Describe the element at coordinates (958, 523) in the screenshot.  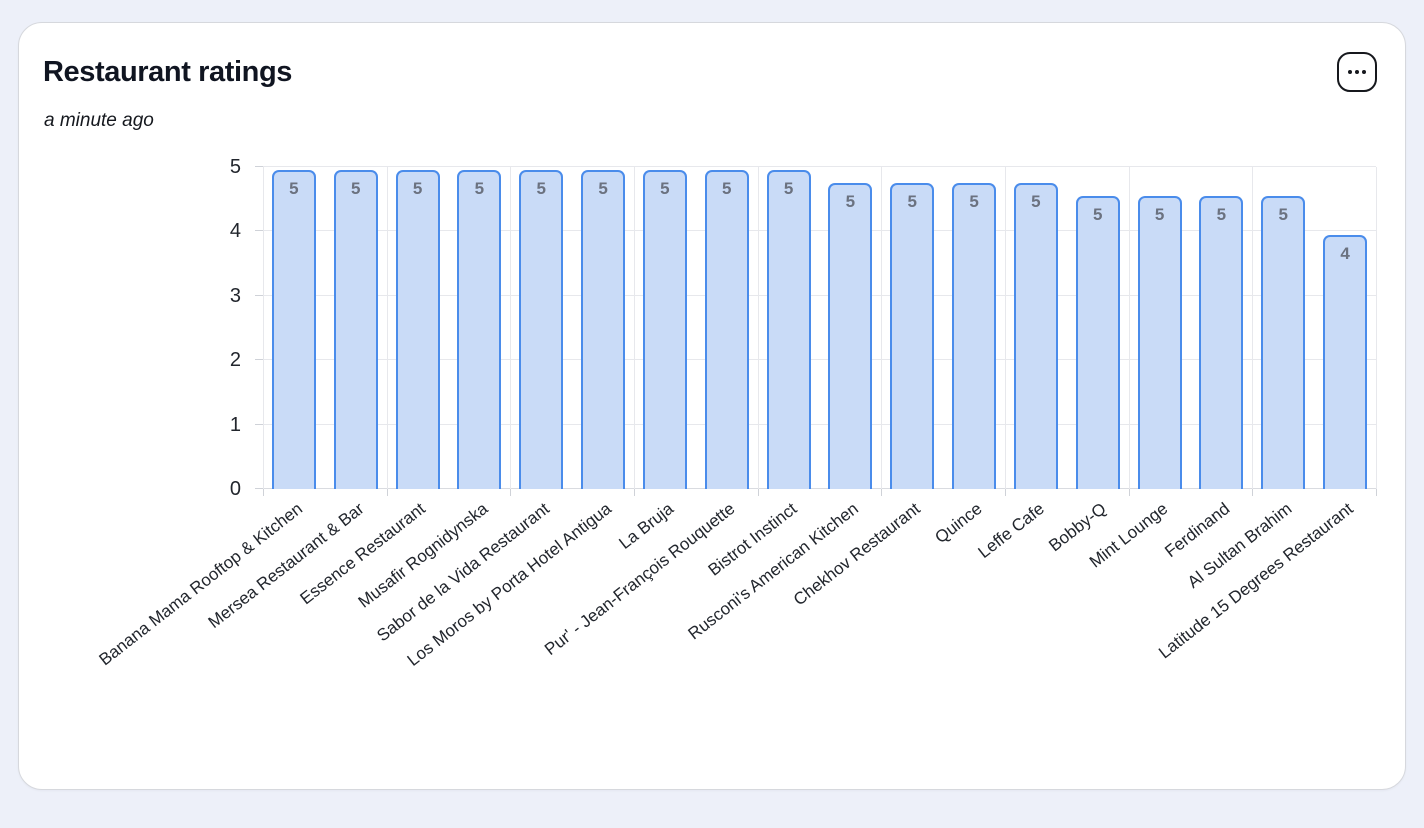
I see `x-axis-label: Quince` at that location.